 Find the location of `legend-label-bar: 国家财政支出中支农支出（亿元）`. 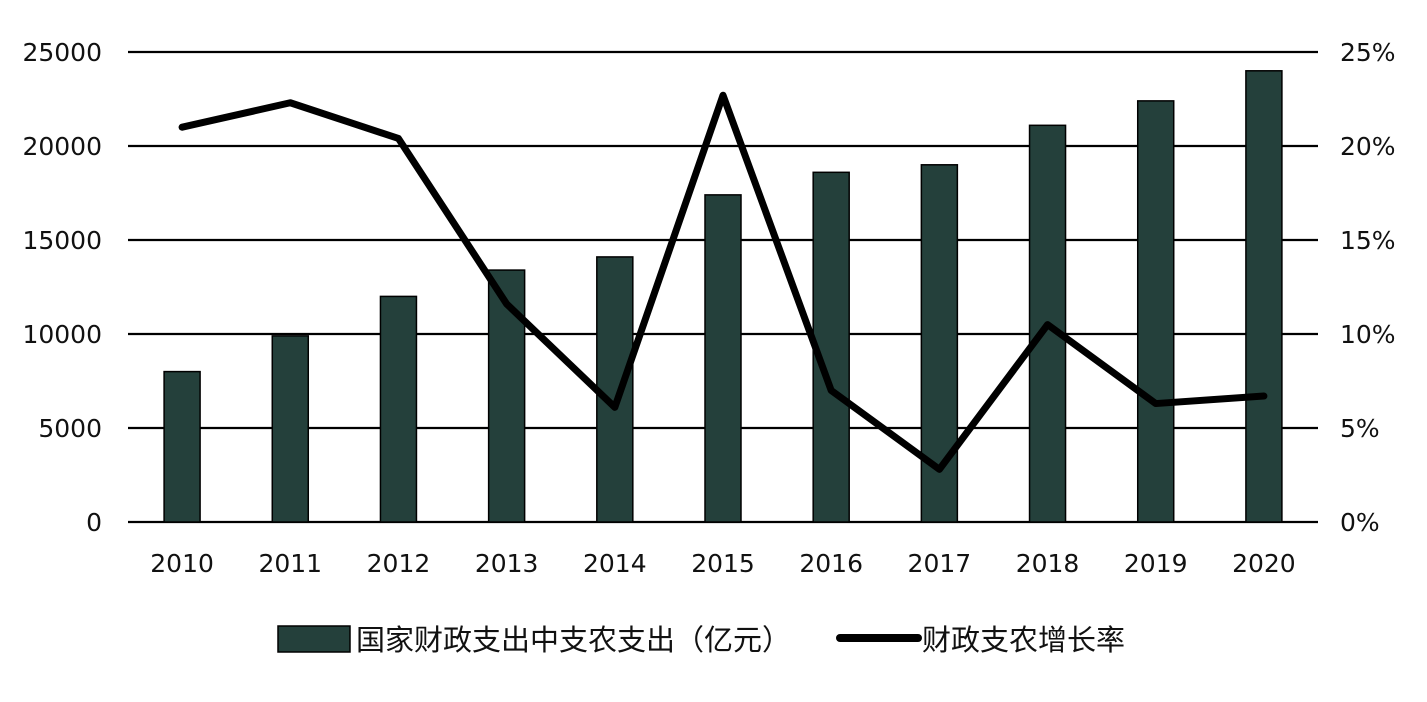

legend-label-bar: 国家财政支出中支农支出（亿元） is located at coordinates (573, 640).